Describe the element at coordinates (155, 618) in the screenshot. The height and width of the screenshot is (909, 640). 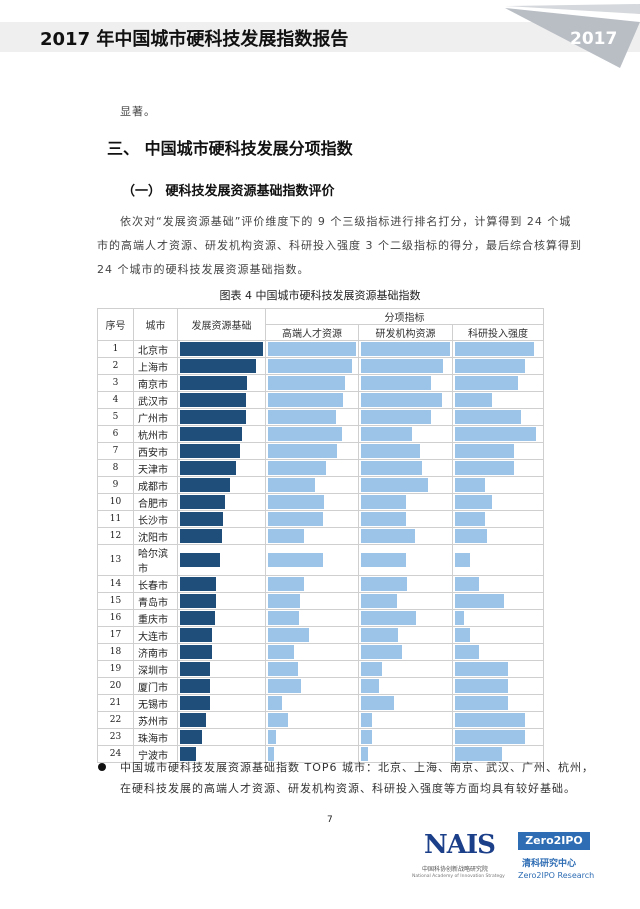
I see `row-city: 重庆市` at that location.